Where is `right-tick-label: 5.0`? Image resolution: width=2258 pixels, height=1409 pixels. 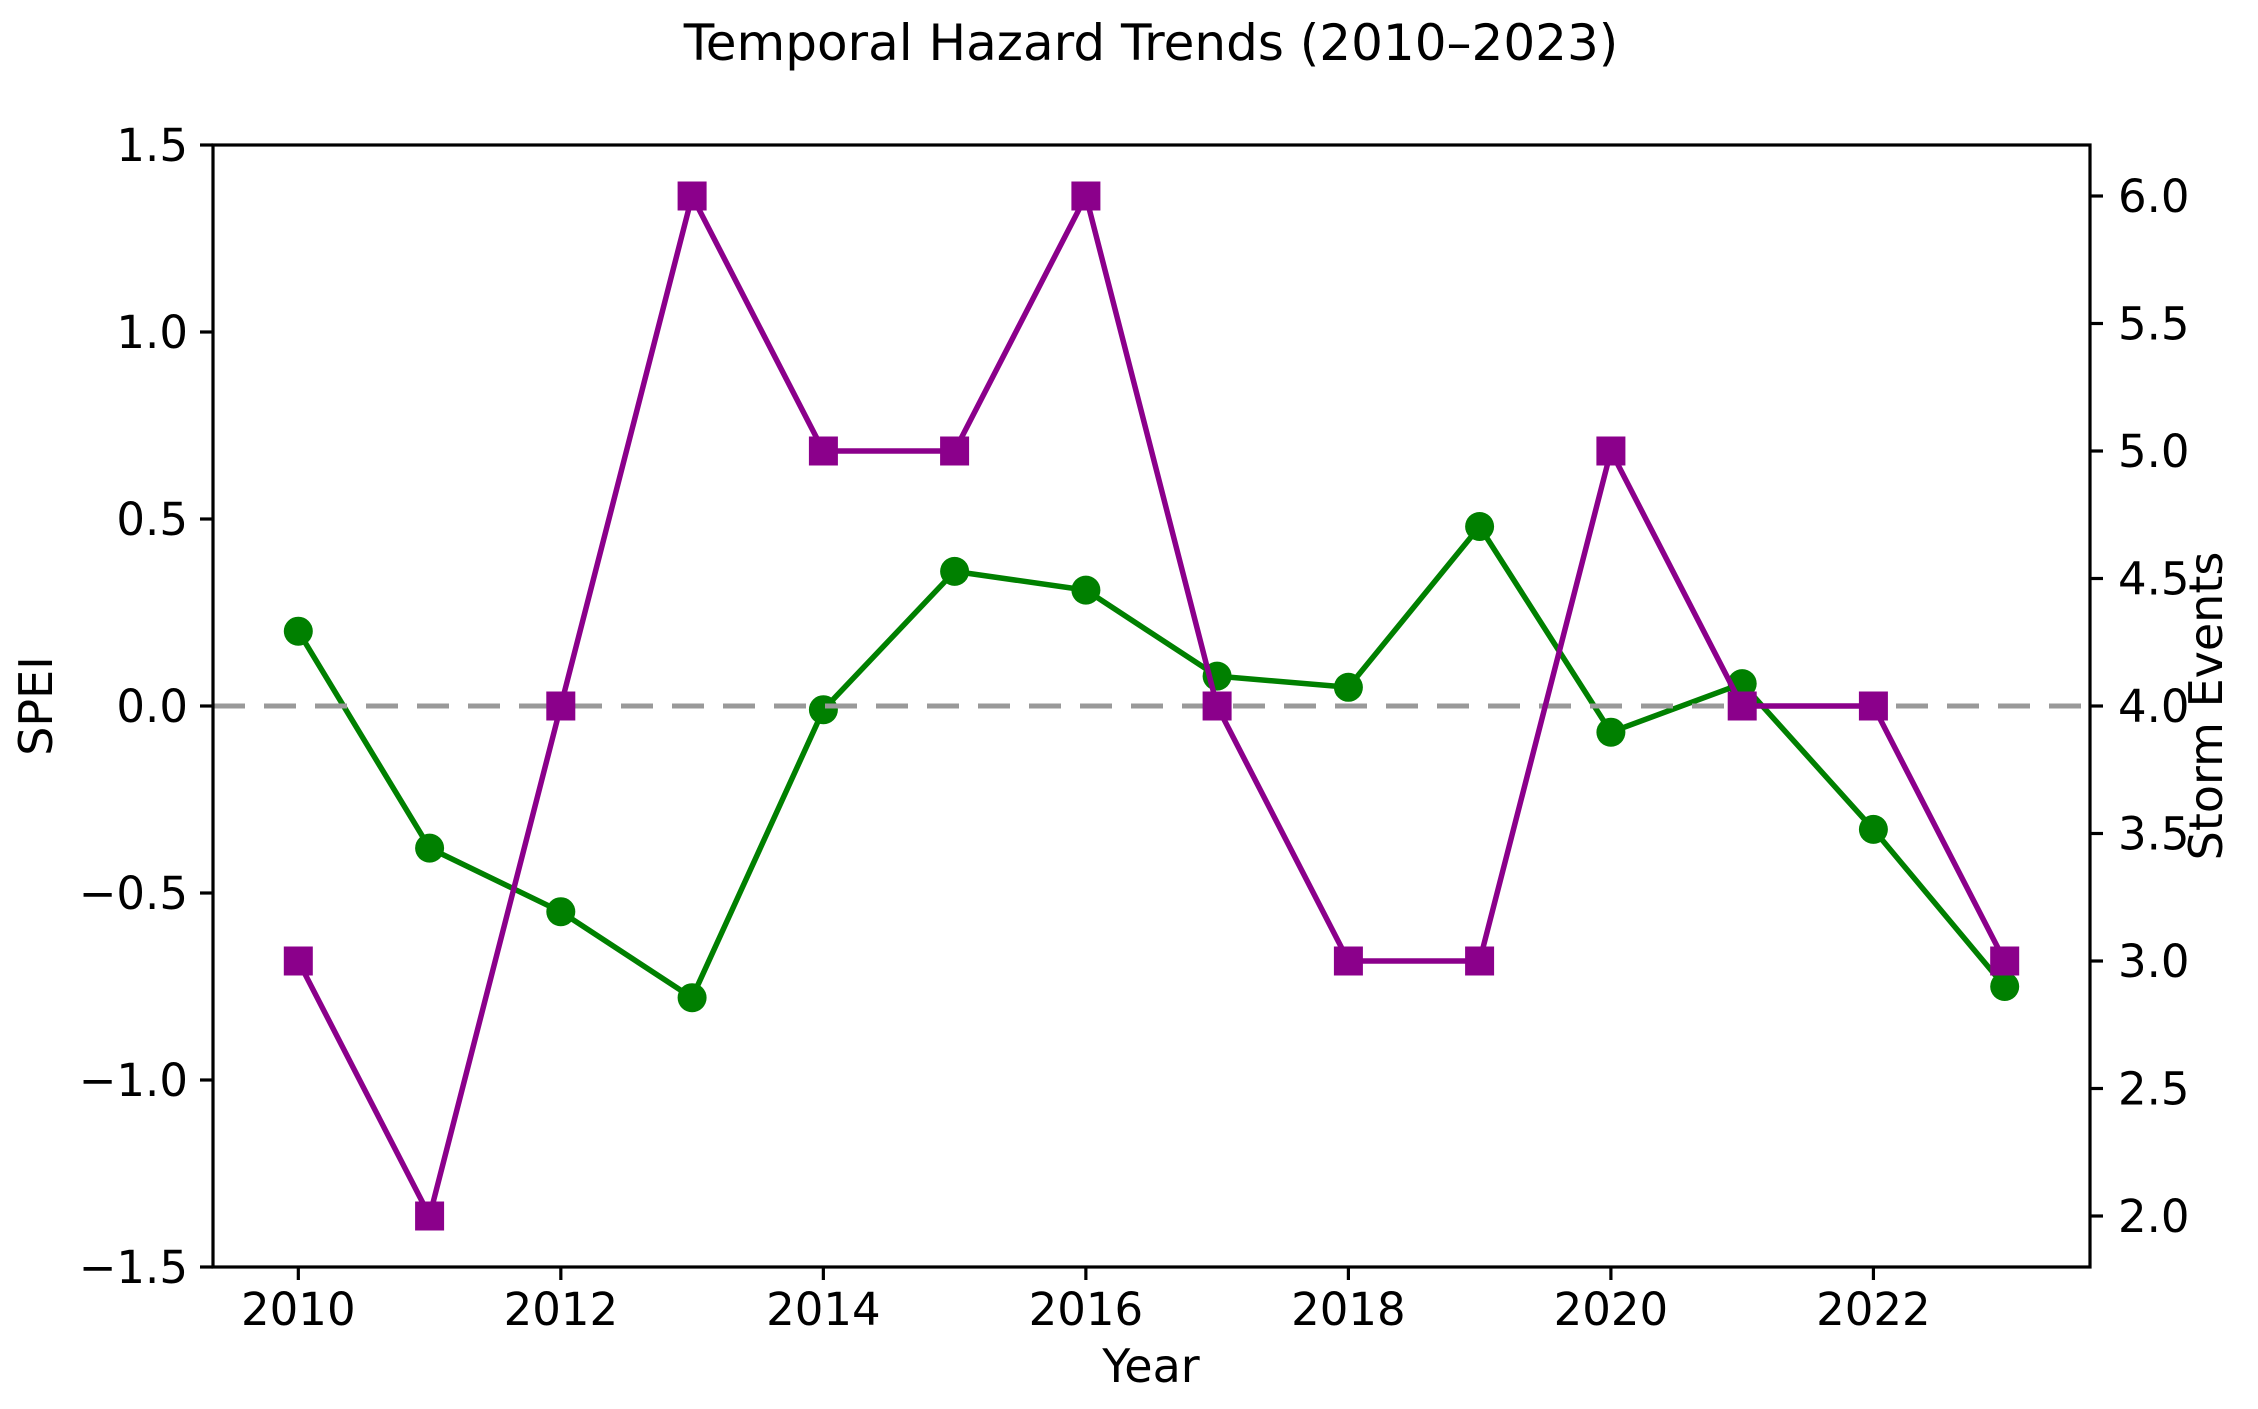 right-tick-label: 5.0 is located at coordinates (2154, 451).